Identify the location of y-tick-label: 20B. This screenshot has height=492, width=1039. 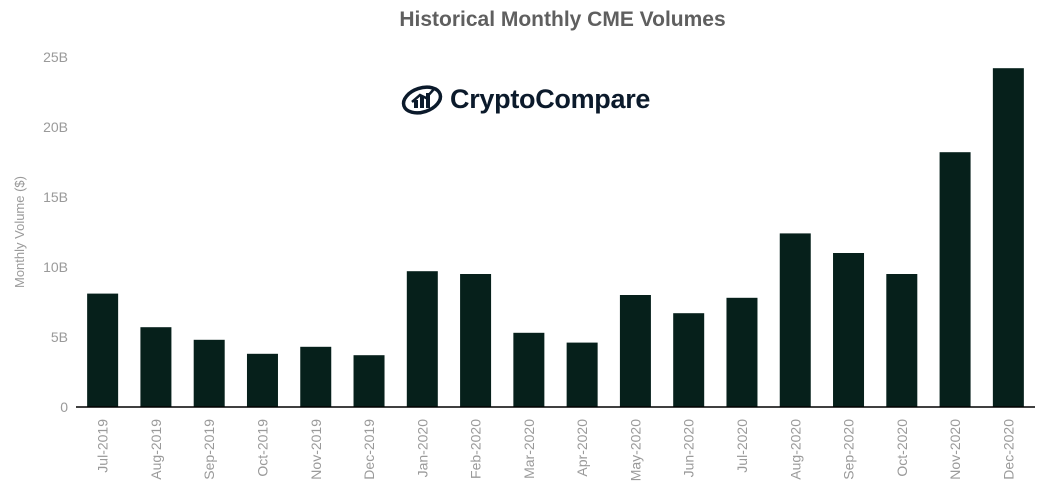
(55, 127).